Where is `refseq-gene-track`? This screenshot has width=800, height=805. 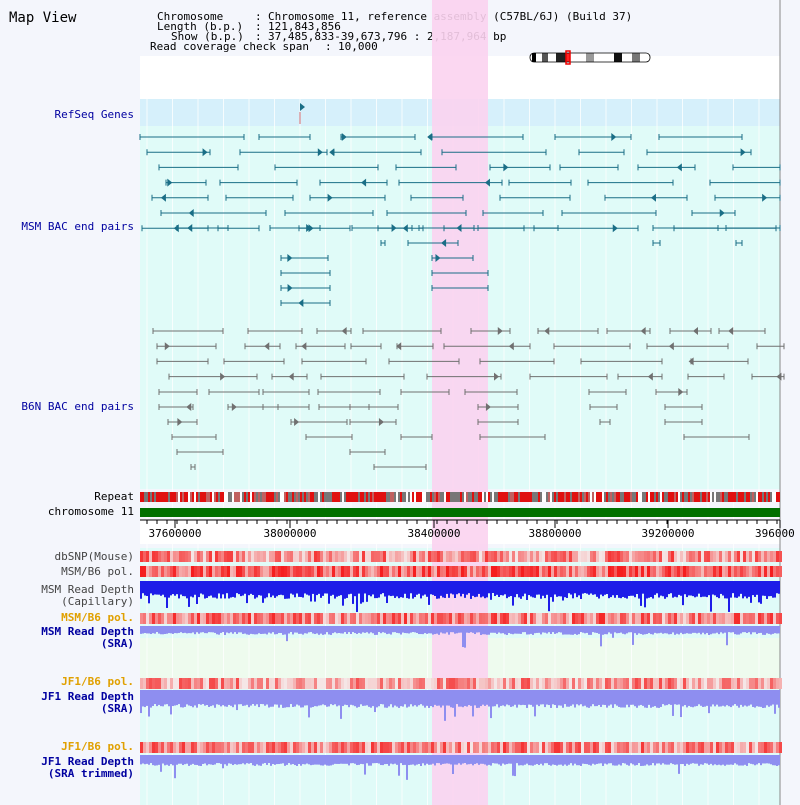
refseq-gene-track is located at coordinates (302, 113).